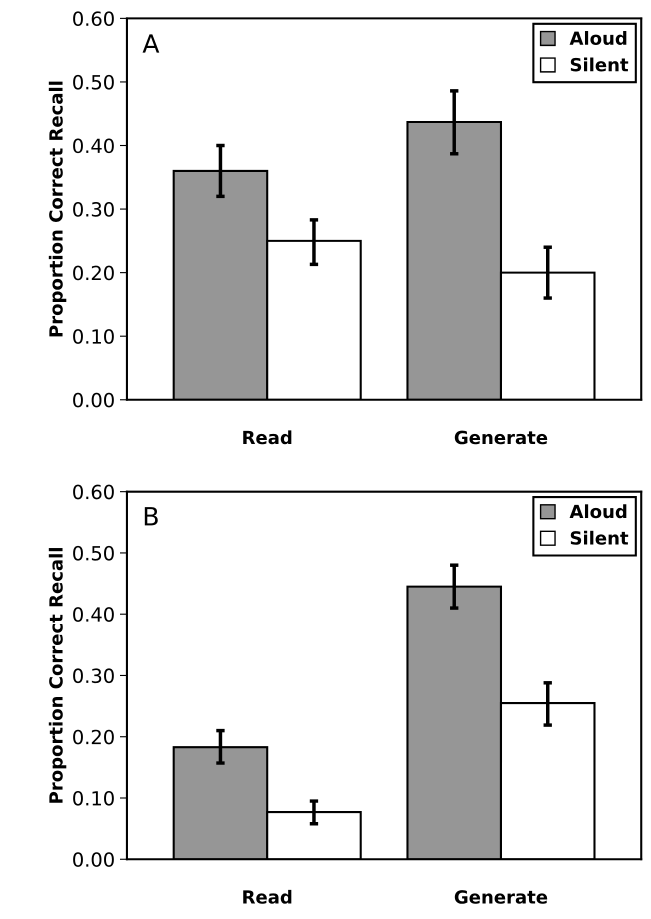 This screenshot has width=651, height=919. What do you see at coordinates (151, 43) in the screenshot?
I see `annotation: A` at bounding box center [151, 43].